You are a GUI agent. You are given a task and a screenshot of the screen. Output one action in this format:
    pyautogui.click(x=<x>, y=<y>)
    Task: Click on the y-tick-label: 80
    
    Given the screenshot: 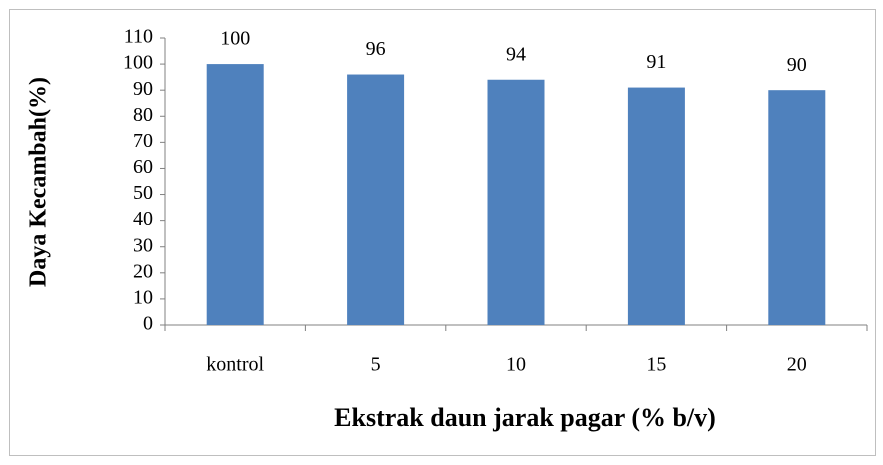 What is the action you would take?
    pyautogui.click(x=143, y=115)
    